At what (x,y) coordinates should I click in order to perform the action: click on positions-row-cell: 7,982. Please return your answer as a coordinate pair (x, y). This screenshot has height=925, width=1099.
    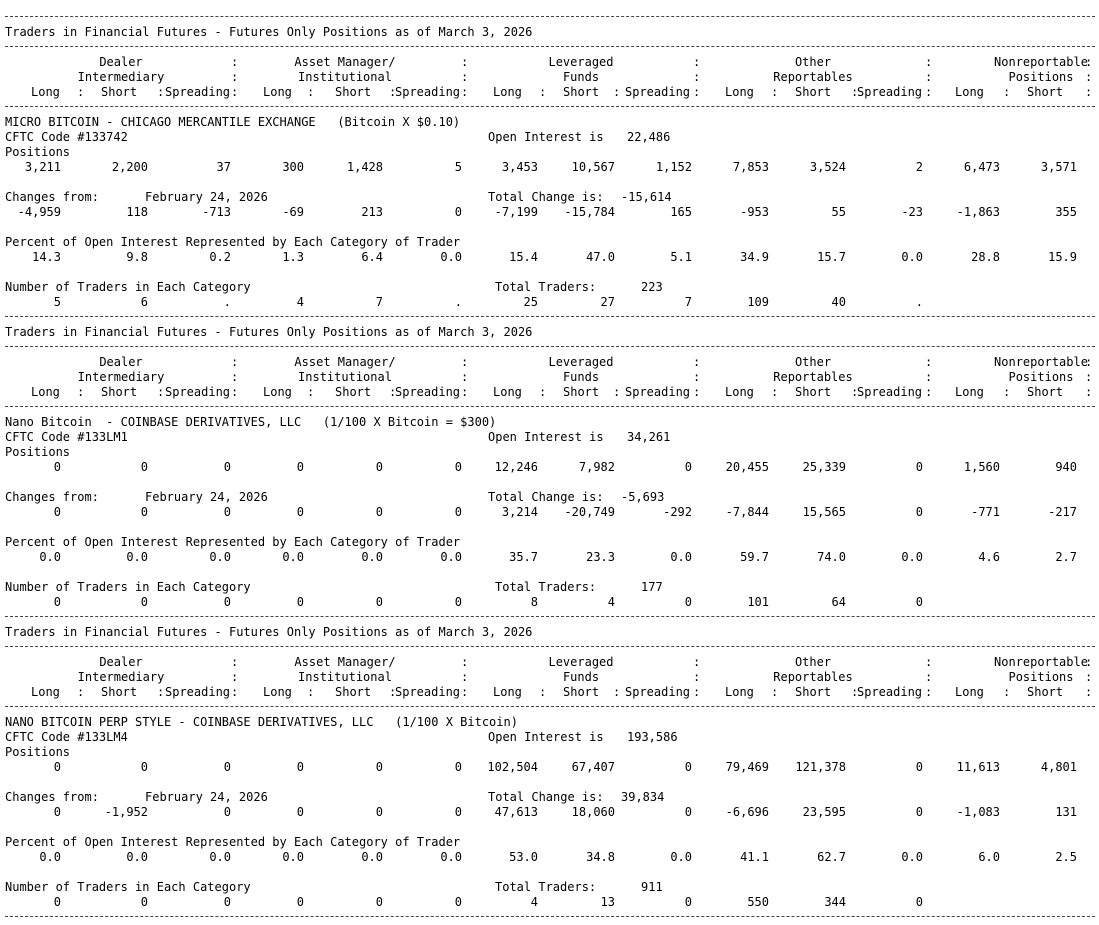
    Looking at the image, I should click on (596, 467).